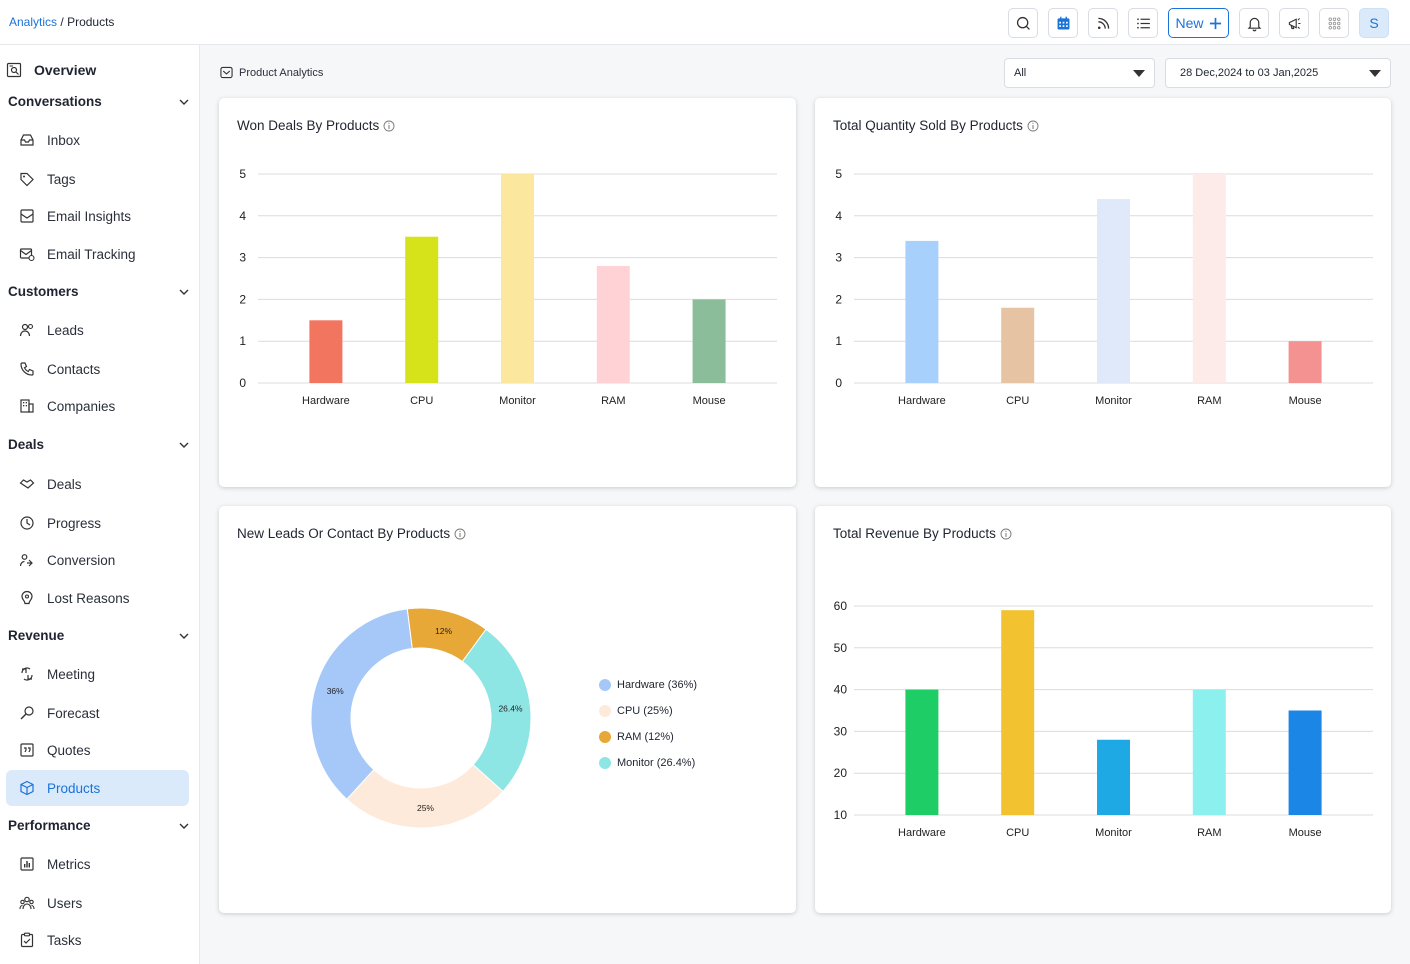 This screenshot has width=1410, height=964. What do you see at coordinates (26, 560) in the screenshot?
I see `conversion-icon` at bounding box center [26, 560].